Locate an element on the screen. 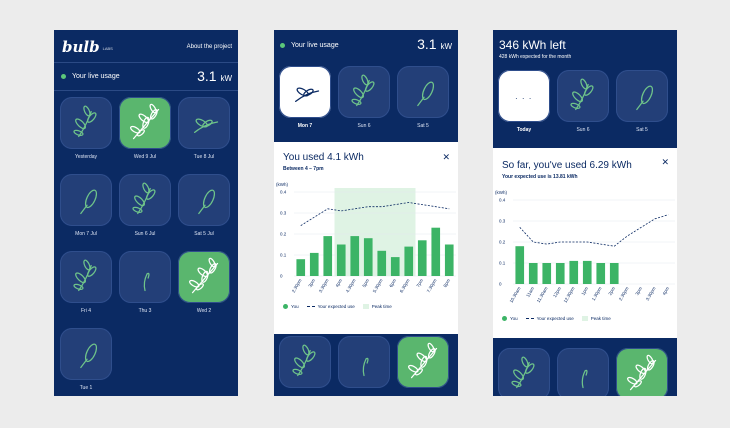 The height and width of the screenshot is (428, 730). day-tile-label: Mon 7 is located at coordinates (305, 126).